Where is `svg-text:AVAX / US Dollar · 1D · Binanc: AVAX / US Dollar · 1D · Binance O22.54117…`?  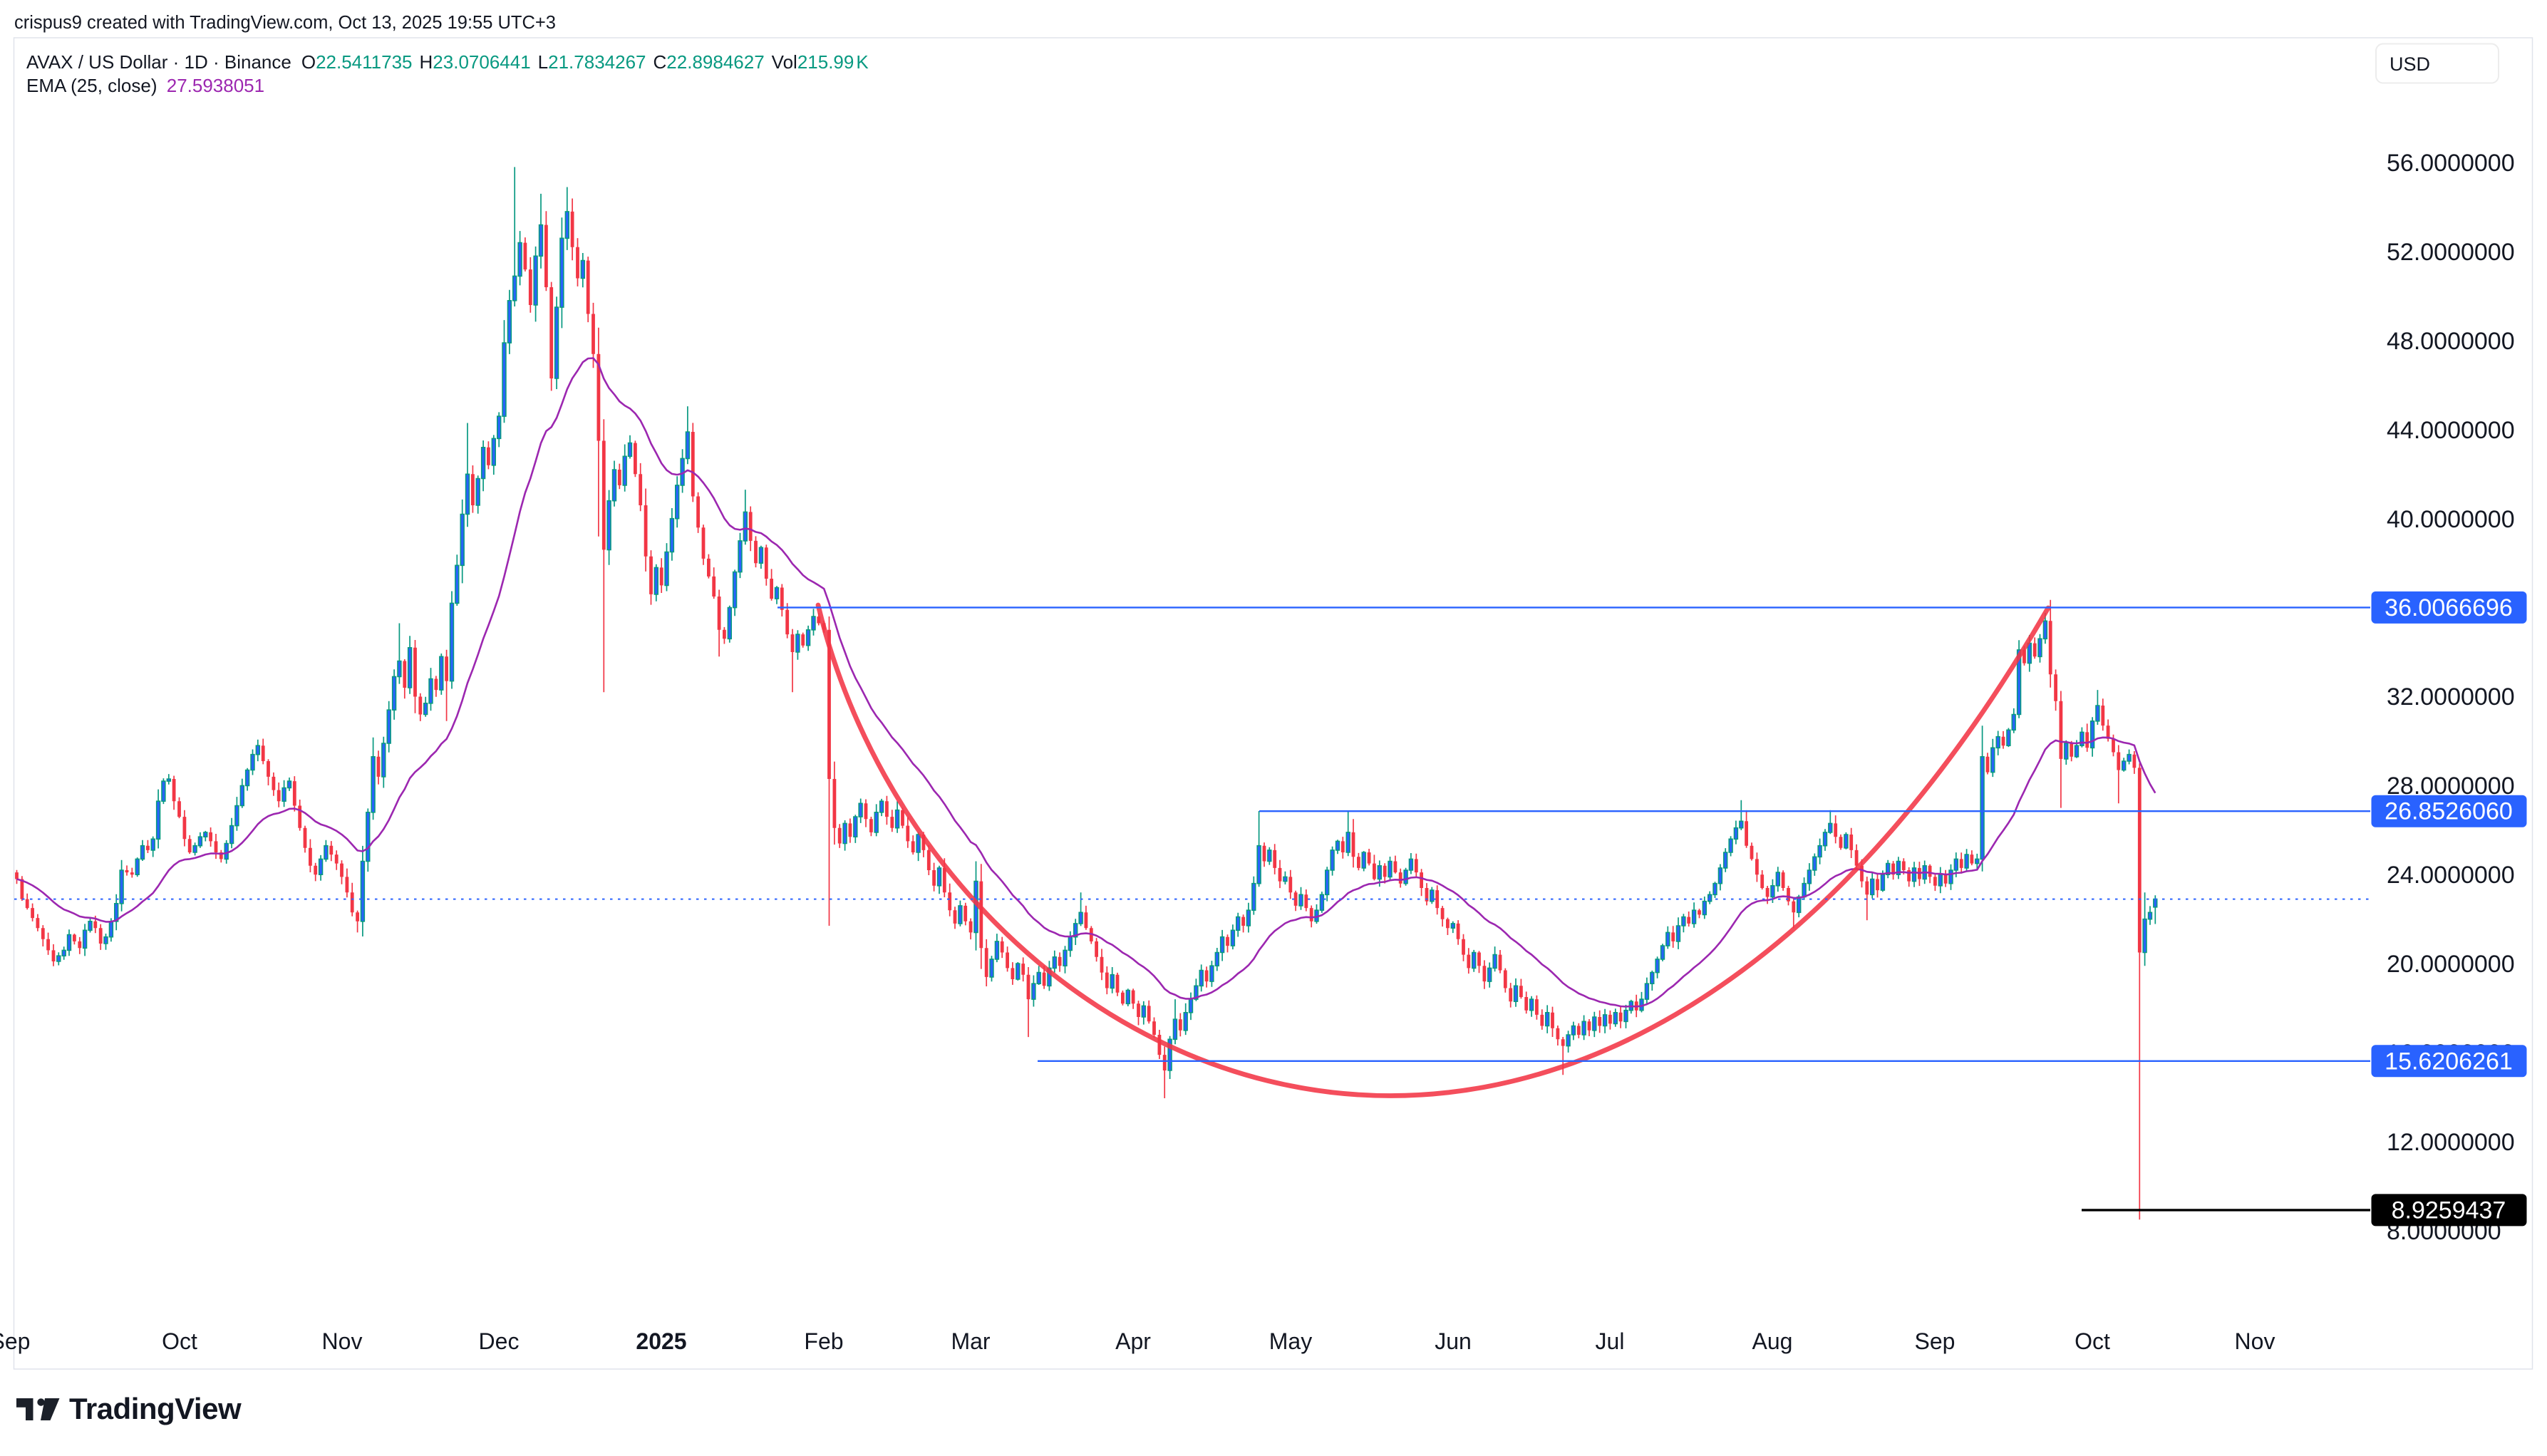 svg-text:AVAX / US Dollar · 1D · Binanc: AVAX / US Dollar · 1D · Binance O22.54117… is located at coordinates (447, 62).